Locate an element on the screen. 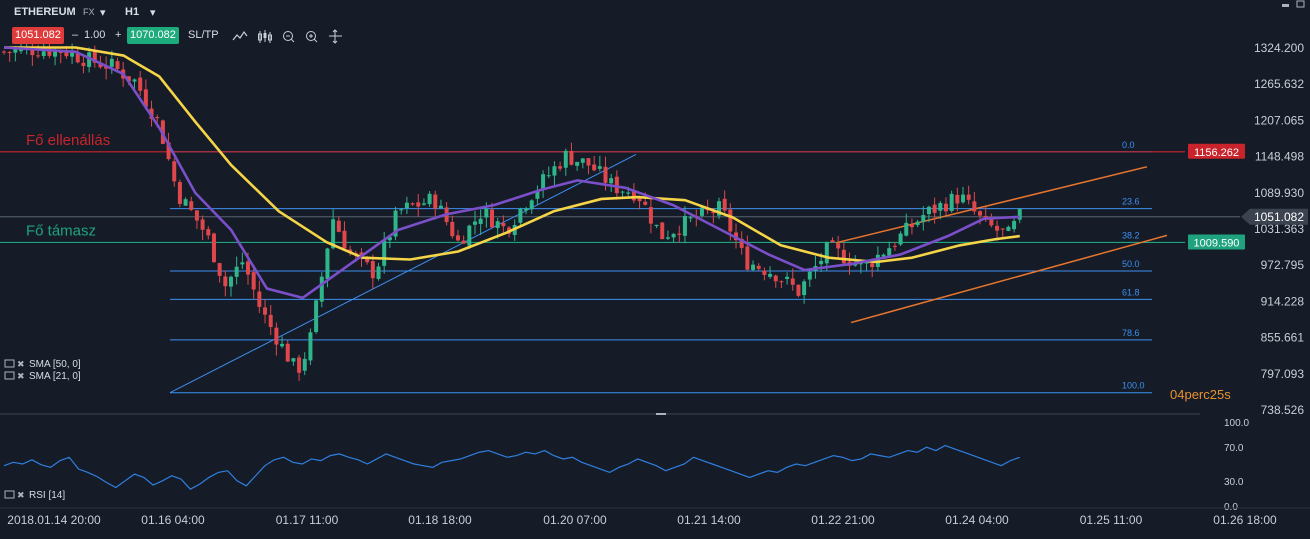 This screenshot has width=1310, height=539. countdown-number1: 04 is located at coordinates (1177, 394).